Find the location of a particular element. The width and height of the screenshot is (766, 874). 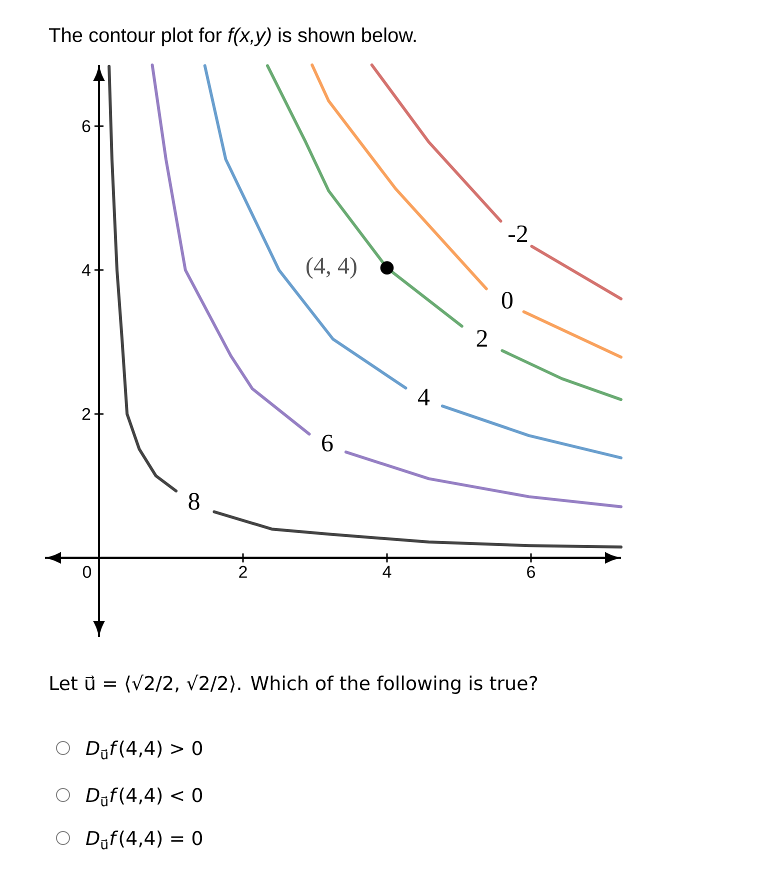

x-tick-label: 4 is located at coordinates (387, 572).